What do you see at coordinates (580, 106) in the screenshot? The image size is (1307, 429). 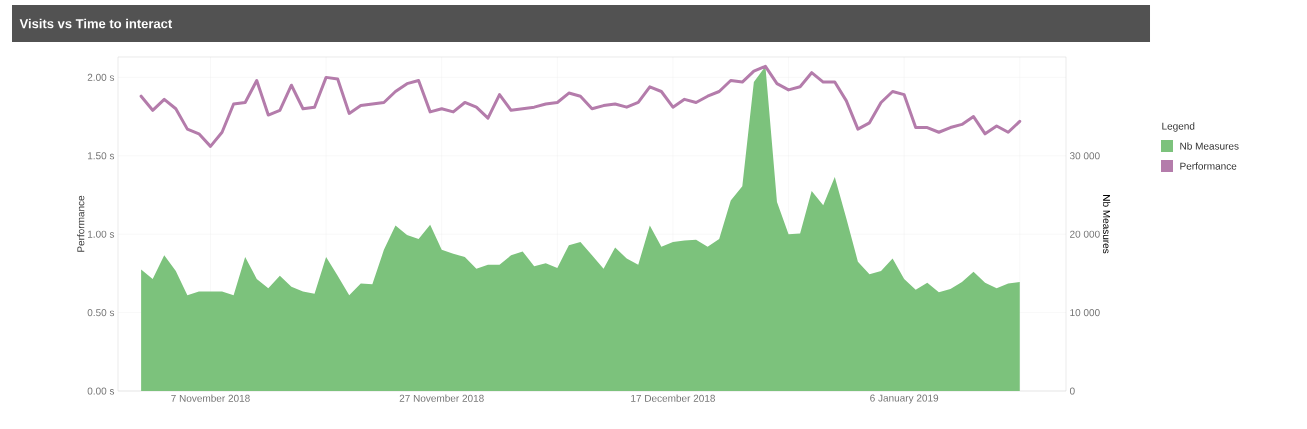 I see `line-series` at bounding box center [580, 106].